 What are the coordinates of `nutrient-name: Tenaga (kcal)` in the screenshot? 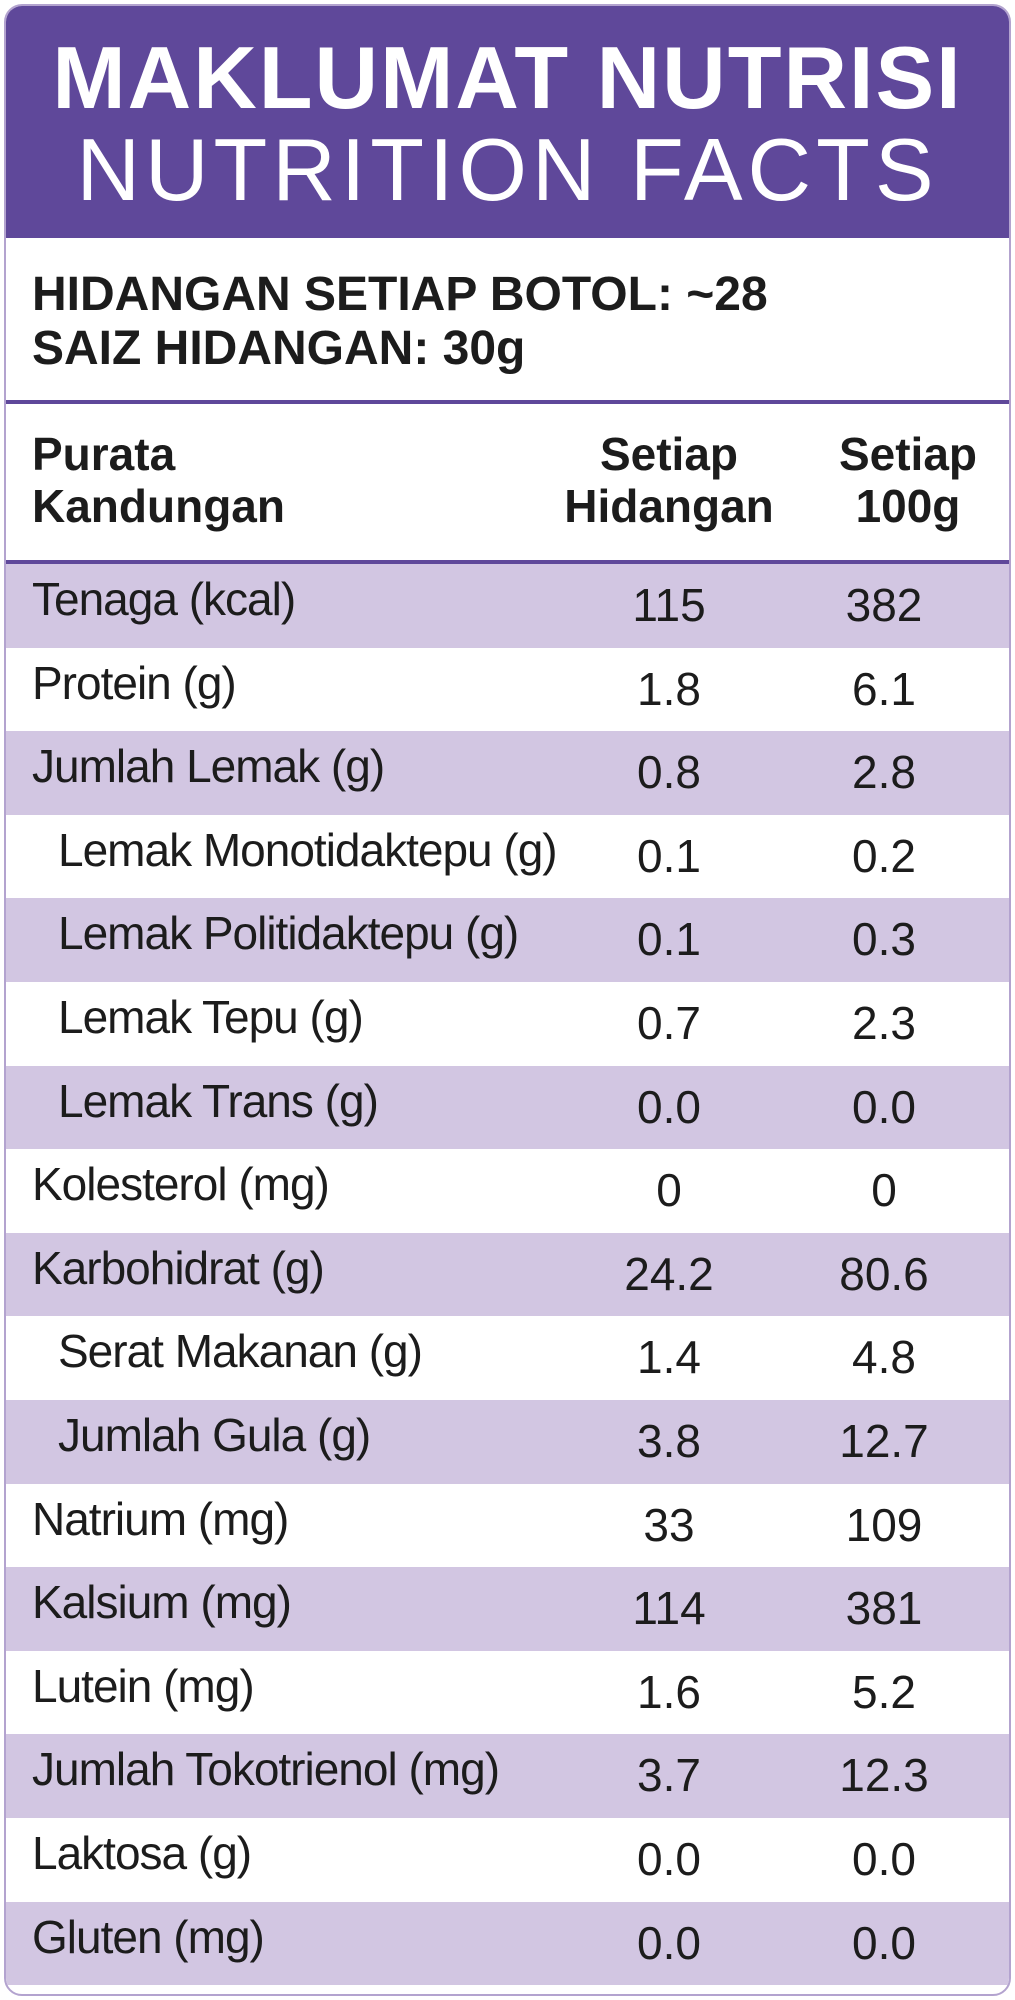 It's located at (164, 599).